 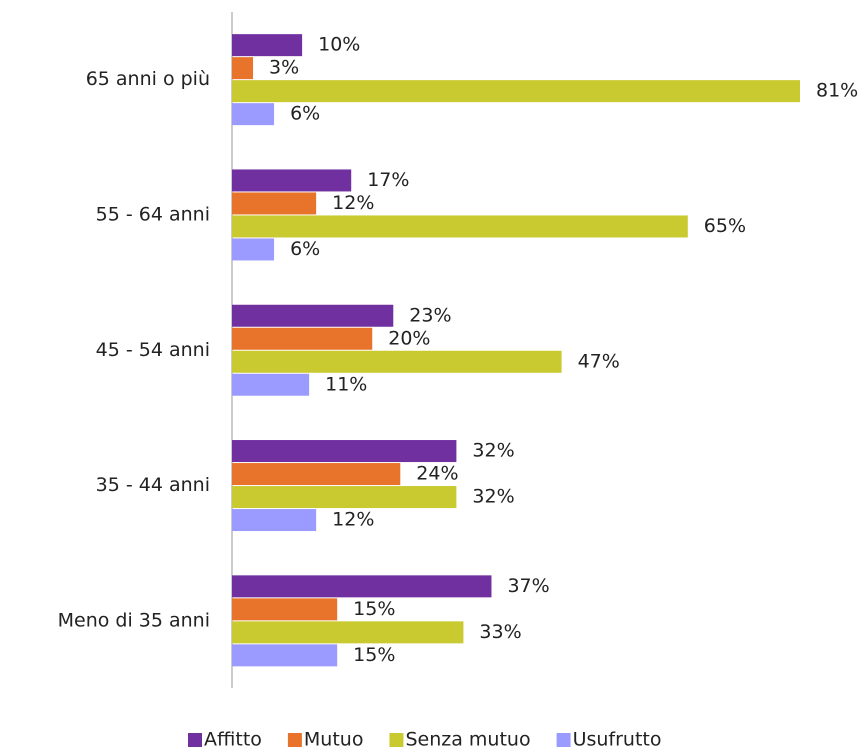 I want to click on data-label: 81%, so click(x=837, y=91).